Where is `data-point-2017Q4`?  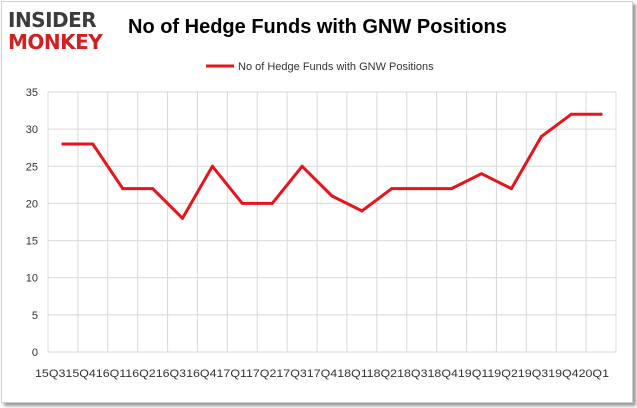 data-point-2017Q4 is located at coordinates (332, 196).